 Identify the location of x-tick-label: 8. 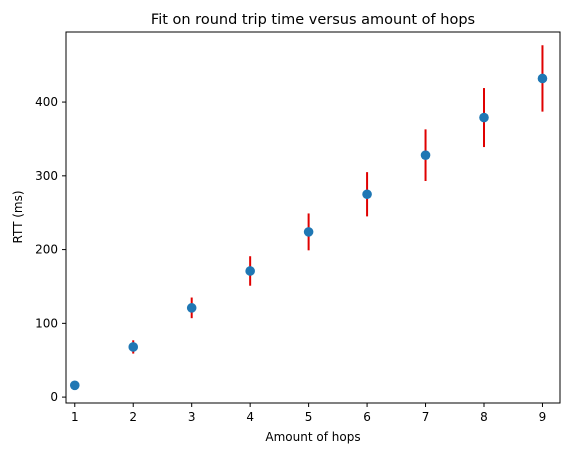
(484, 417).